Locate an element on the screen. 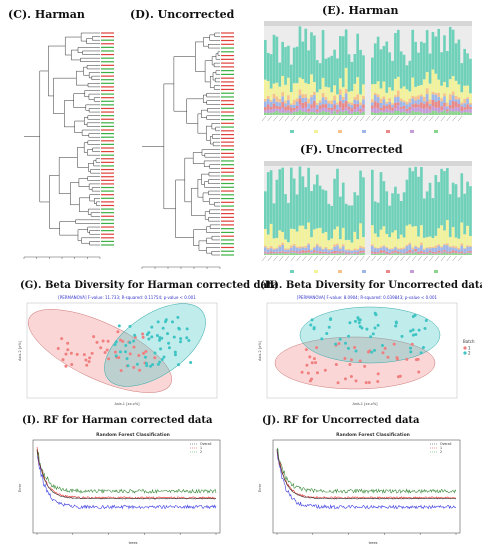 This screenshot has height=550, width=482. legend-label: Overall is located at coordinates (446, 444).